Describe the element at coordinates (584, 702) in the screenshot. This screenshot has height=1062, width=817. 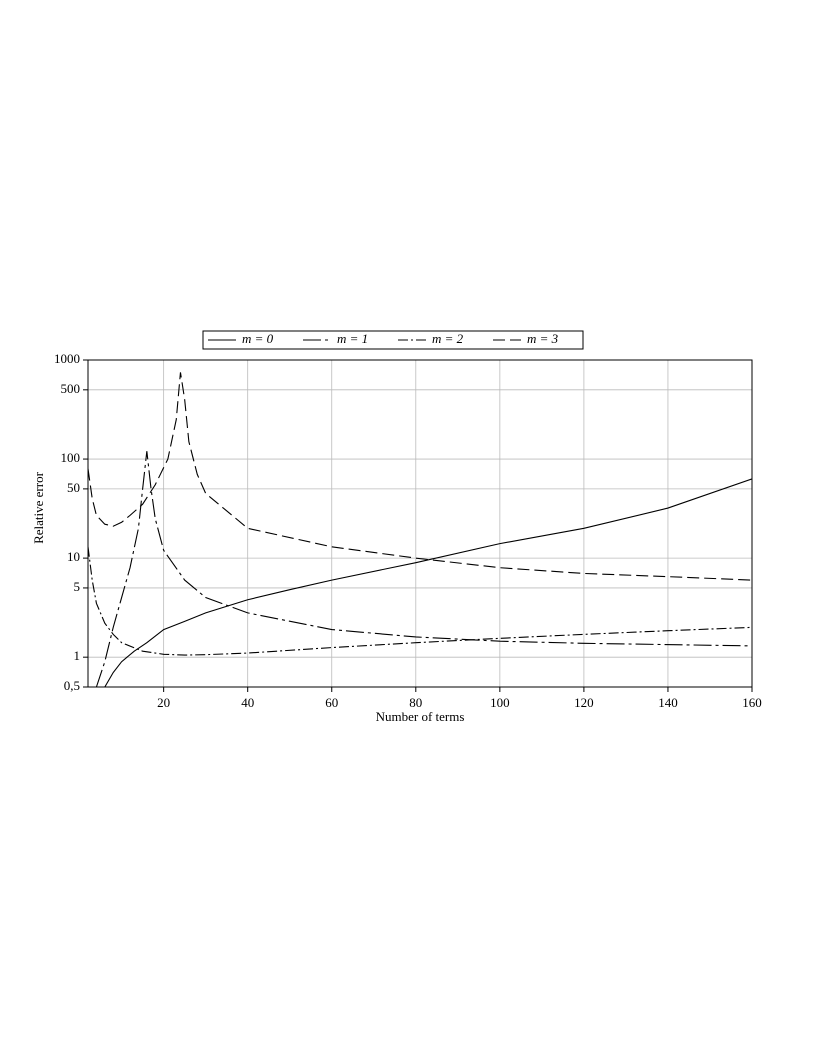
I see `x-tick-label: 120` at that location.